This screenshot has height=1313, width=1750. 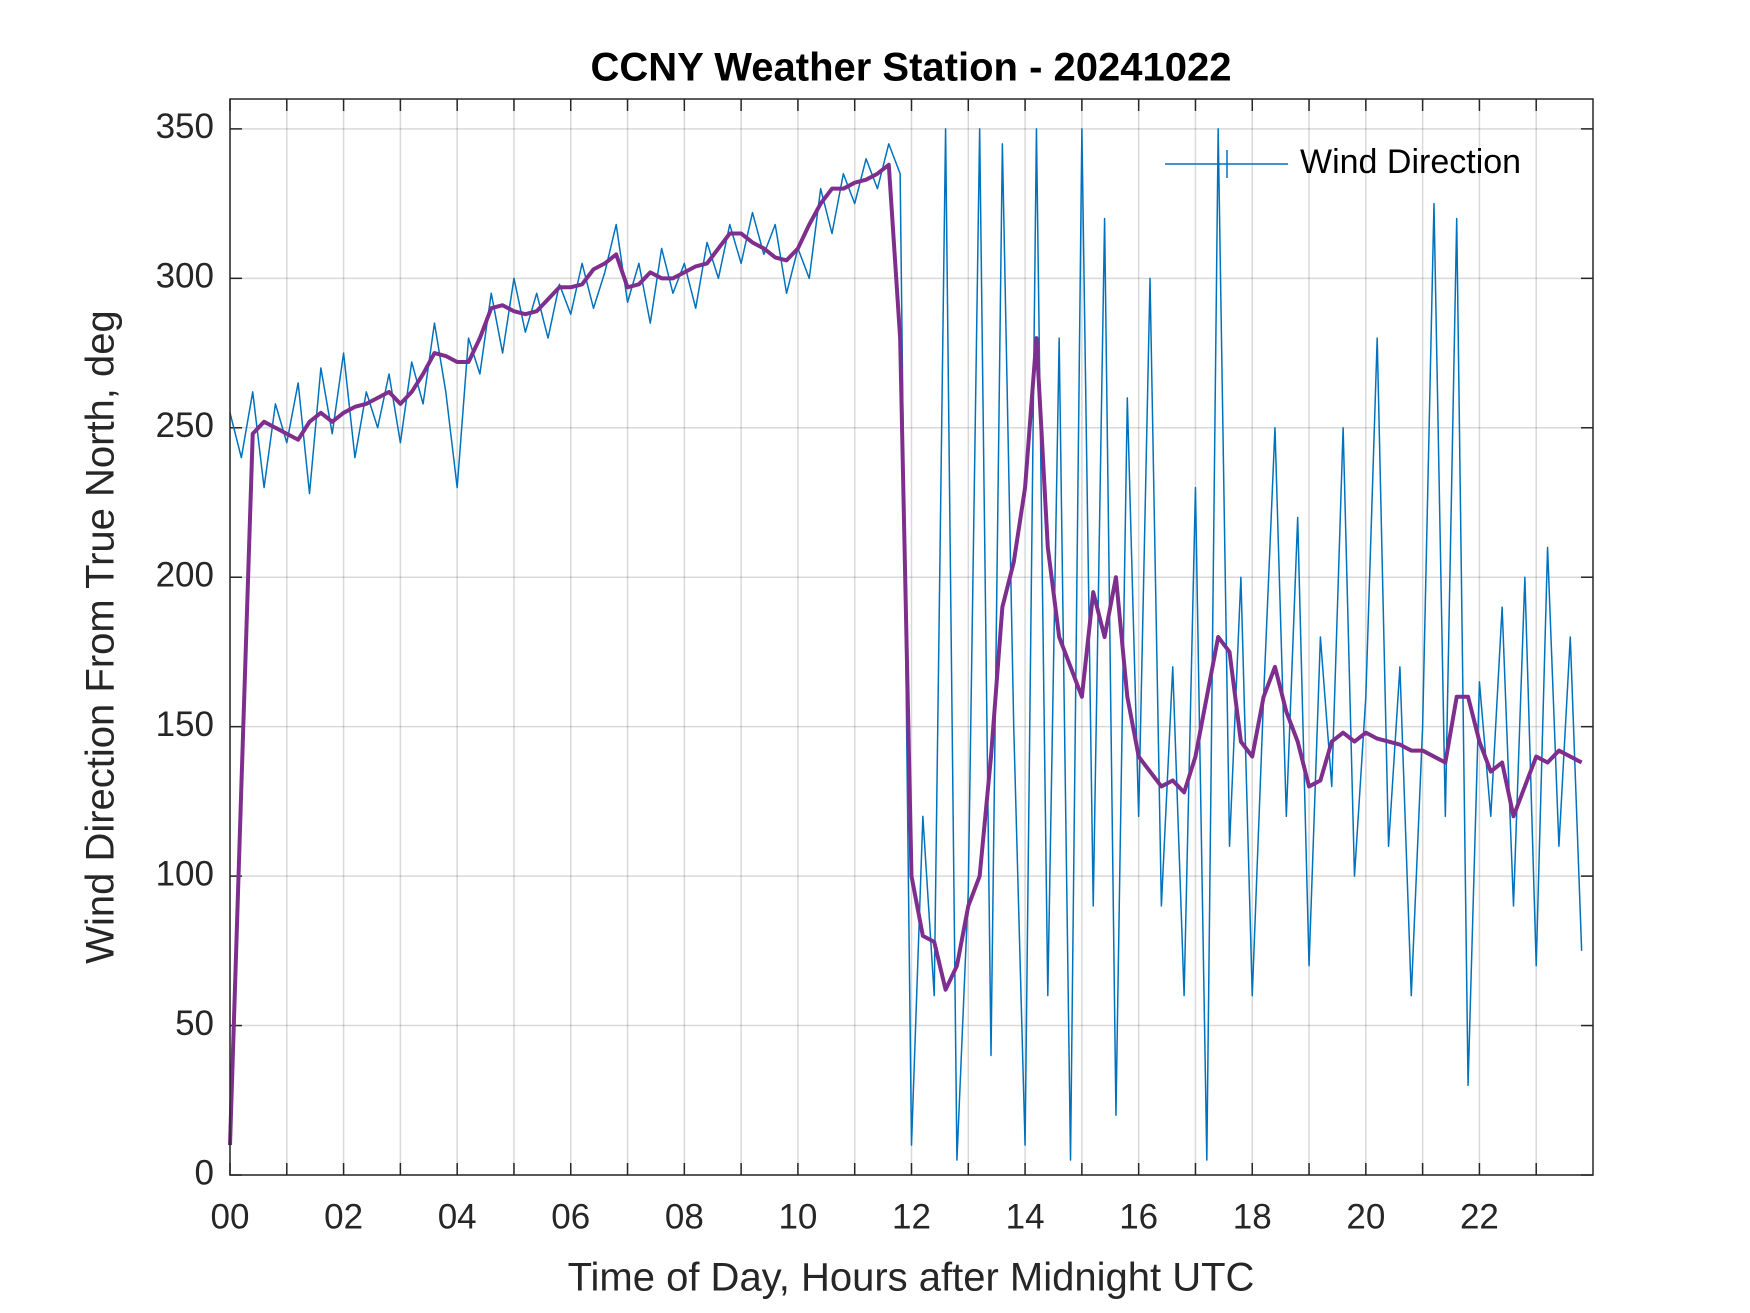 What do you see at coordinates (101, 637) in the screenshot?
I see `y-axis-label: Wind Direction From True North, deg` at bounding box center [101, 637].